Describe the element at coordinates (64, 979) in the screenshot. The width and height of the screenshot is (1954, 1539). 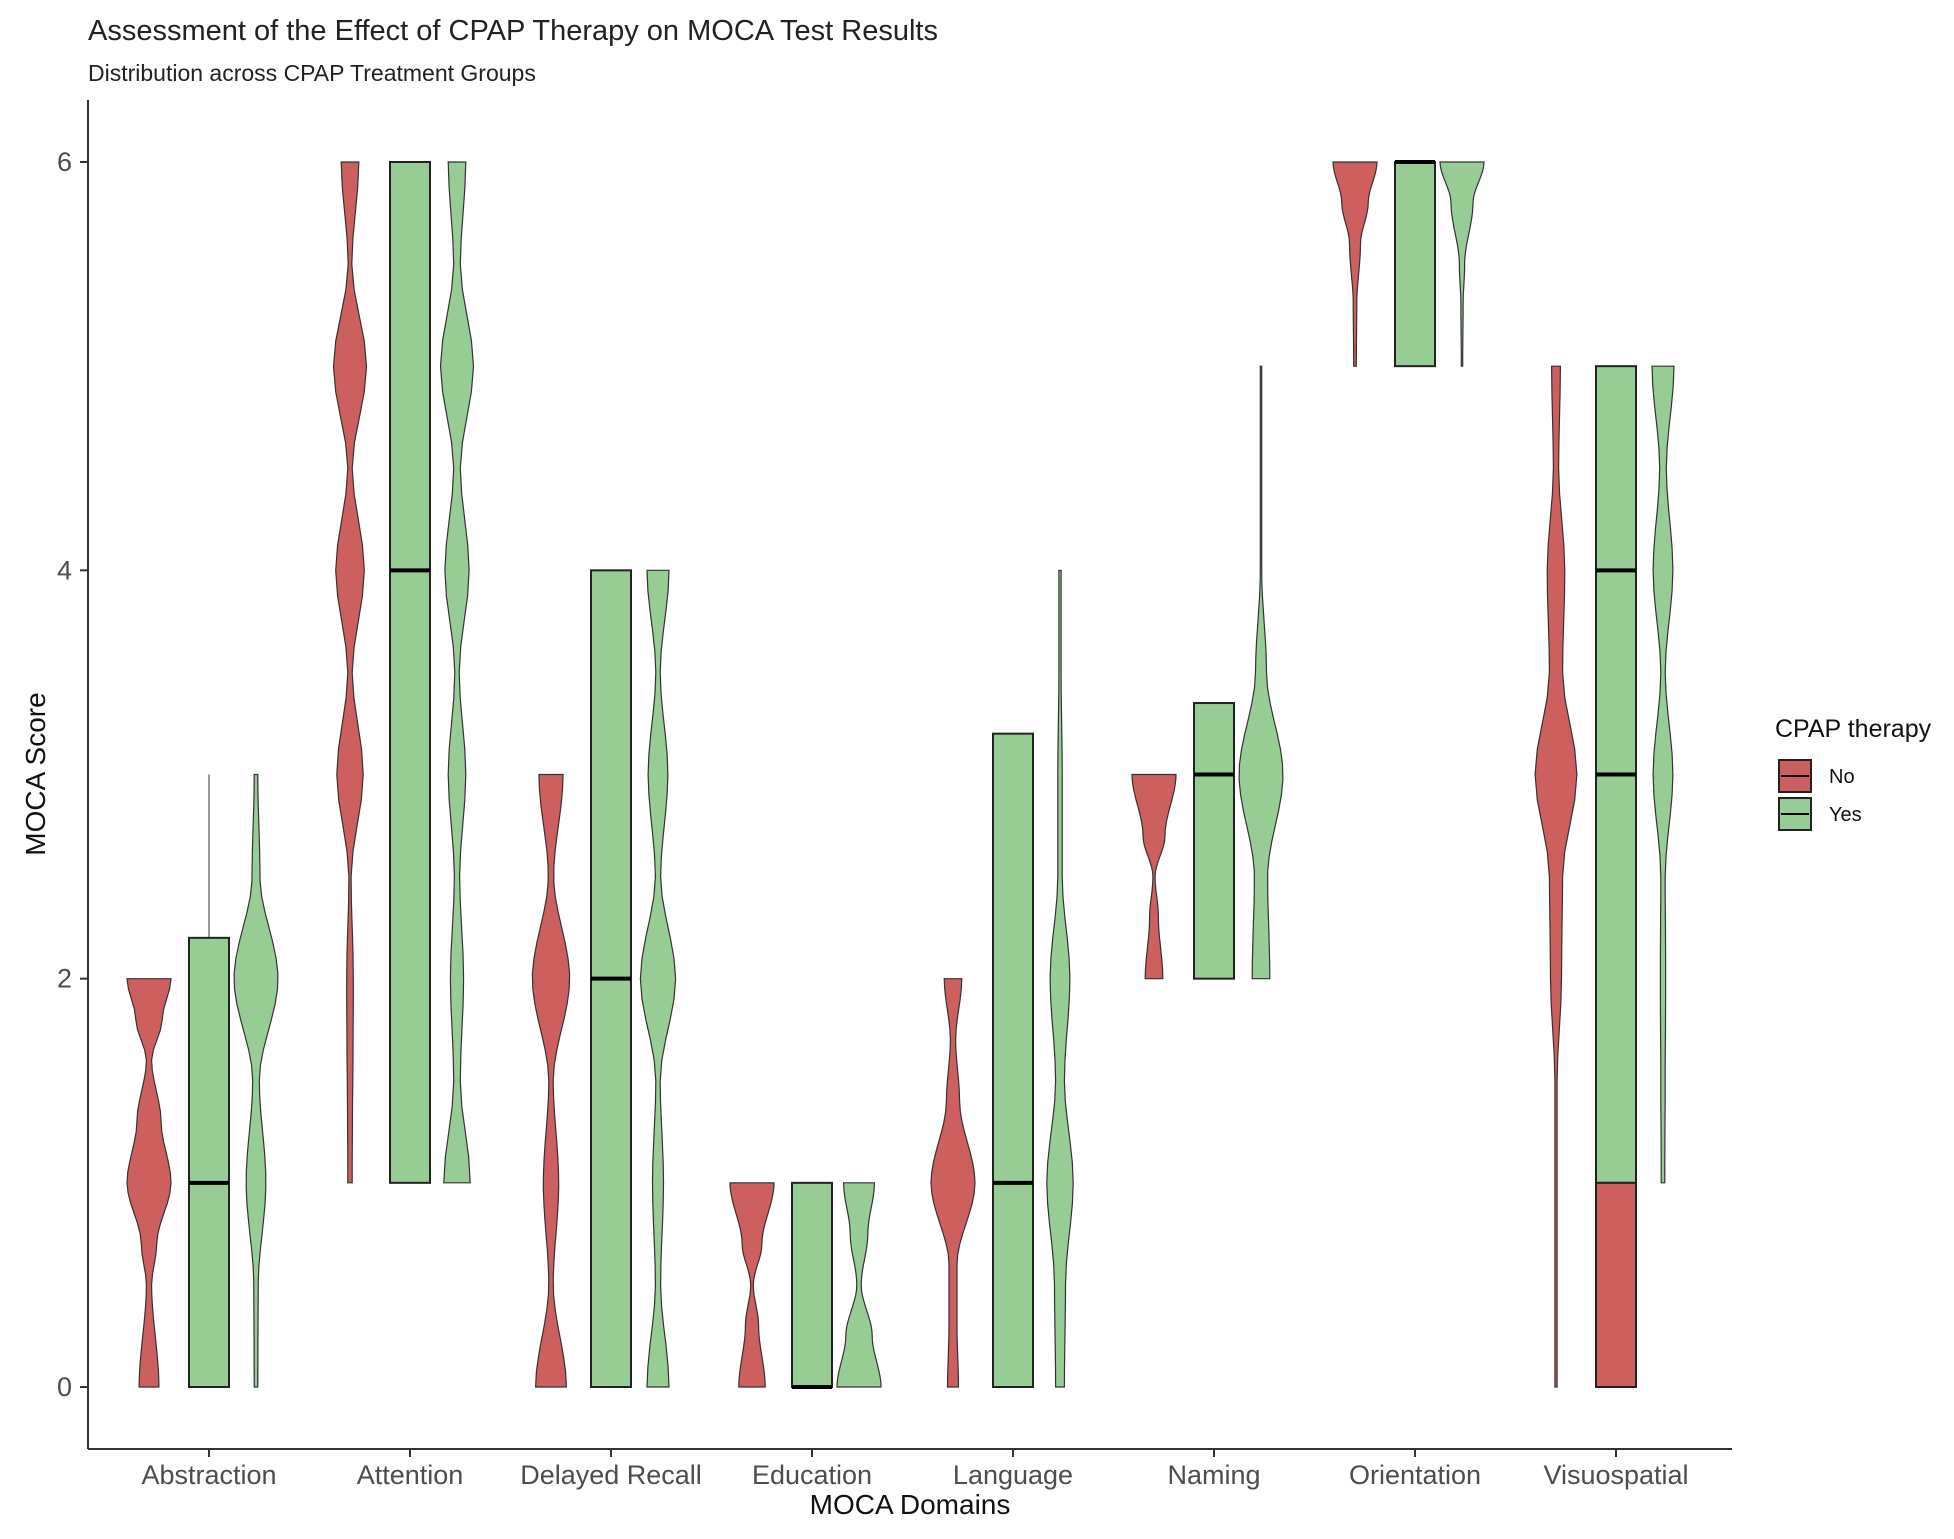
I see `y-tick-label: 2` at that location.